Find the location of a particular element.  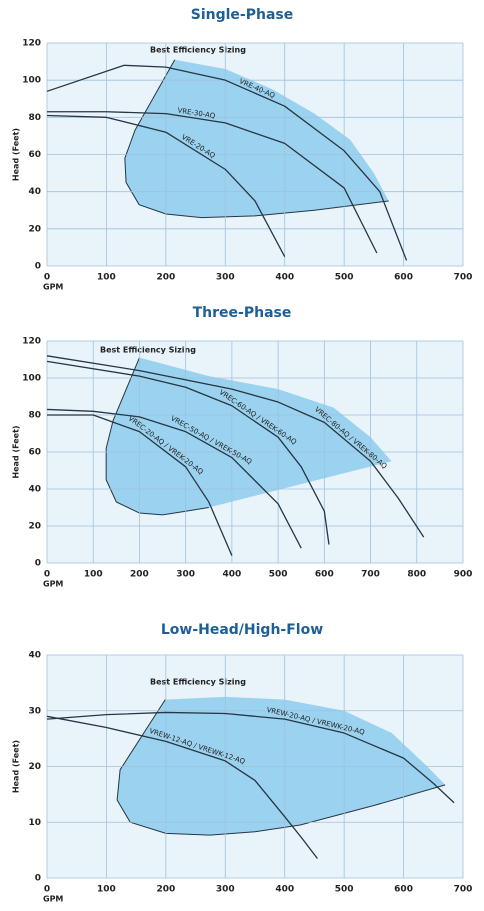

chart-title: Single-Phase is located at coordinates (242, 15).